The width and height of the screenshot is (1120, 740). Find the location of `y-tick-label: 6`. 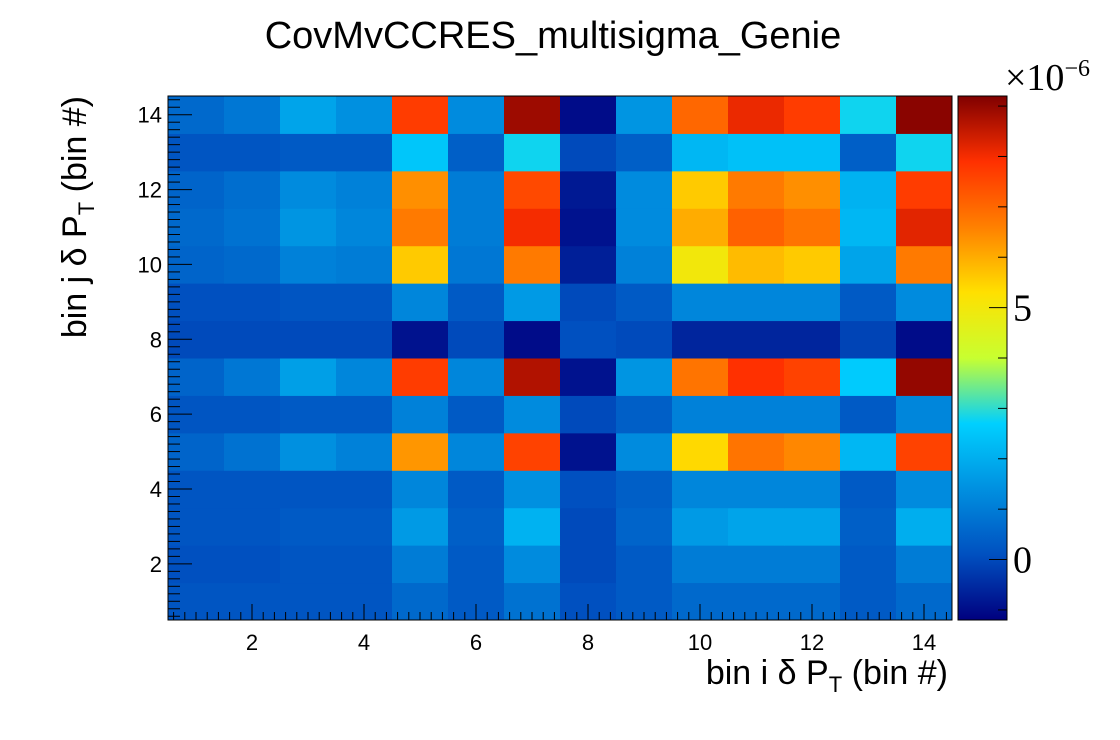

y-tick-label: 6 is located at coordinates (156, 414).